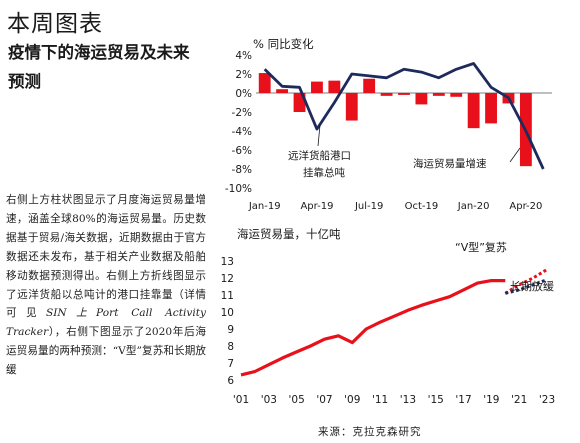 This screenshot has height=443, width=580. What do you see at coordinates (525, 206) in the screenshot?
I see `chart-1-x-tick-label: Apr-20` at bounding box center [525, 206].